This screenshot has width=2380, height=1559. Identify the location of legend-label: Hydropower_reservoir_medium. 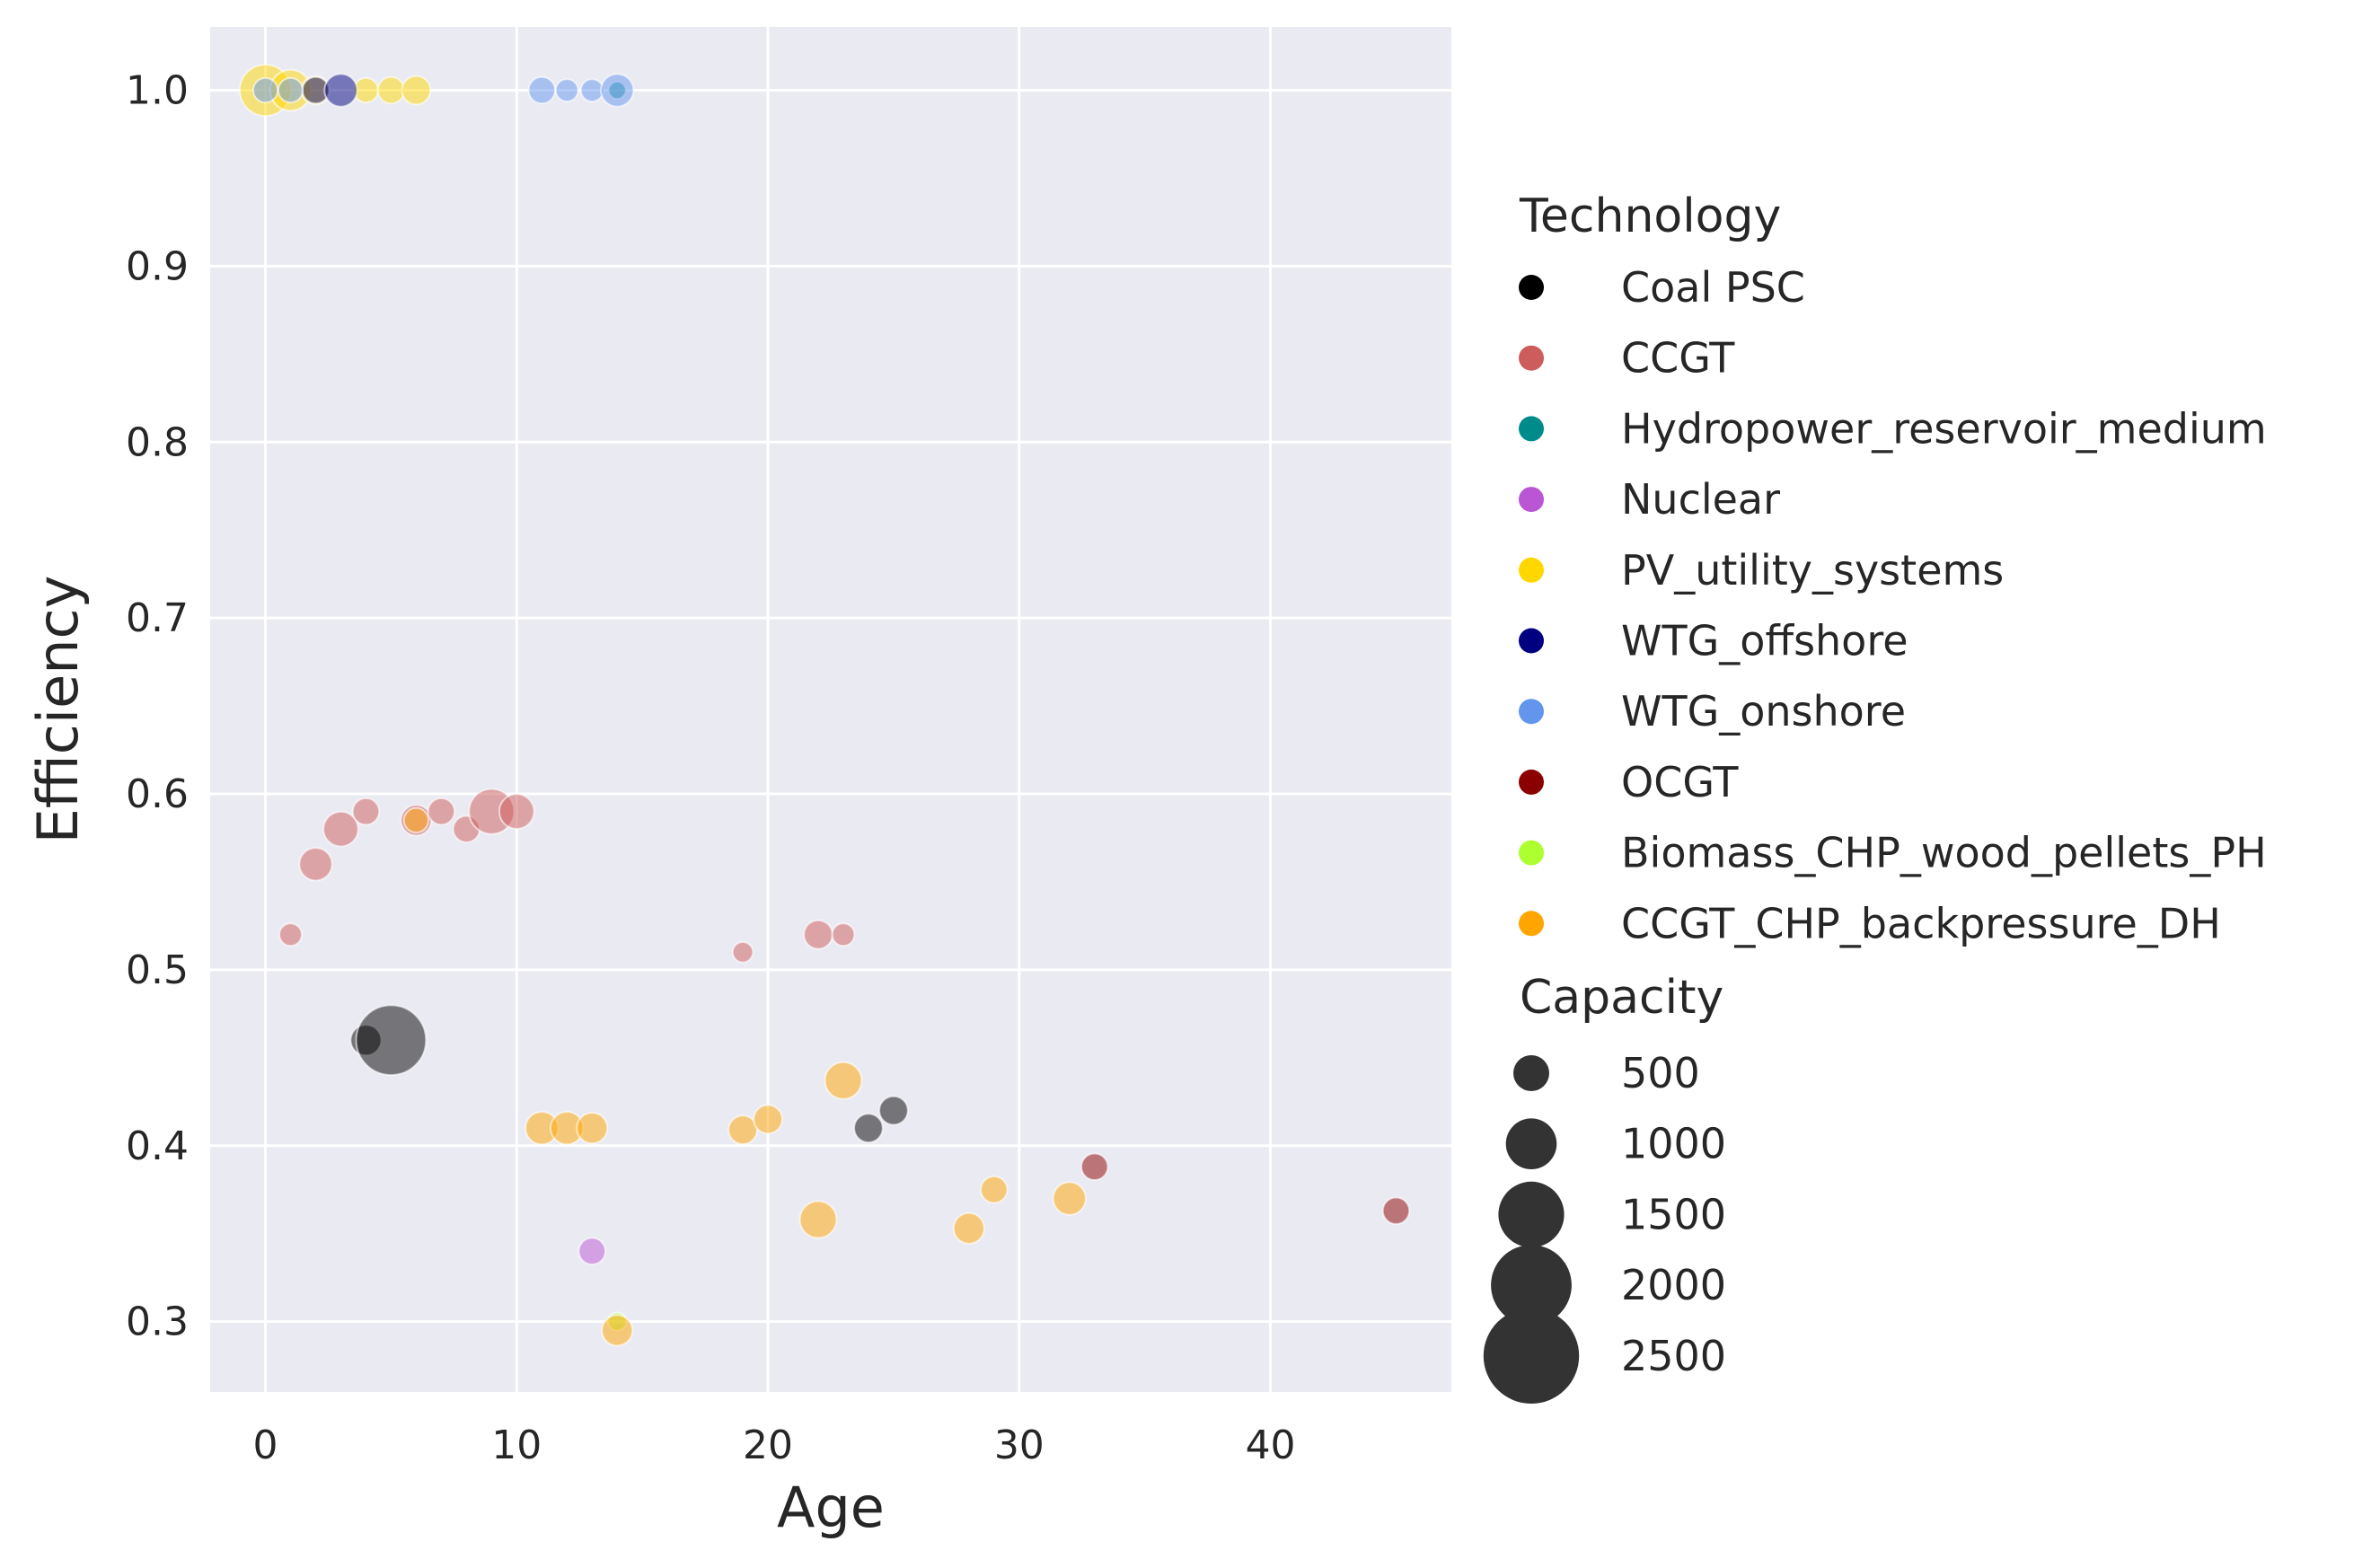
(1944, 429).